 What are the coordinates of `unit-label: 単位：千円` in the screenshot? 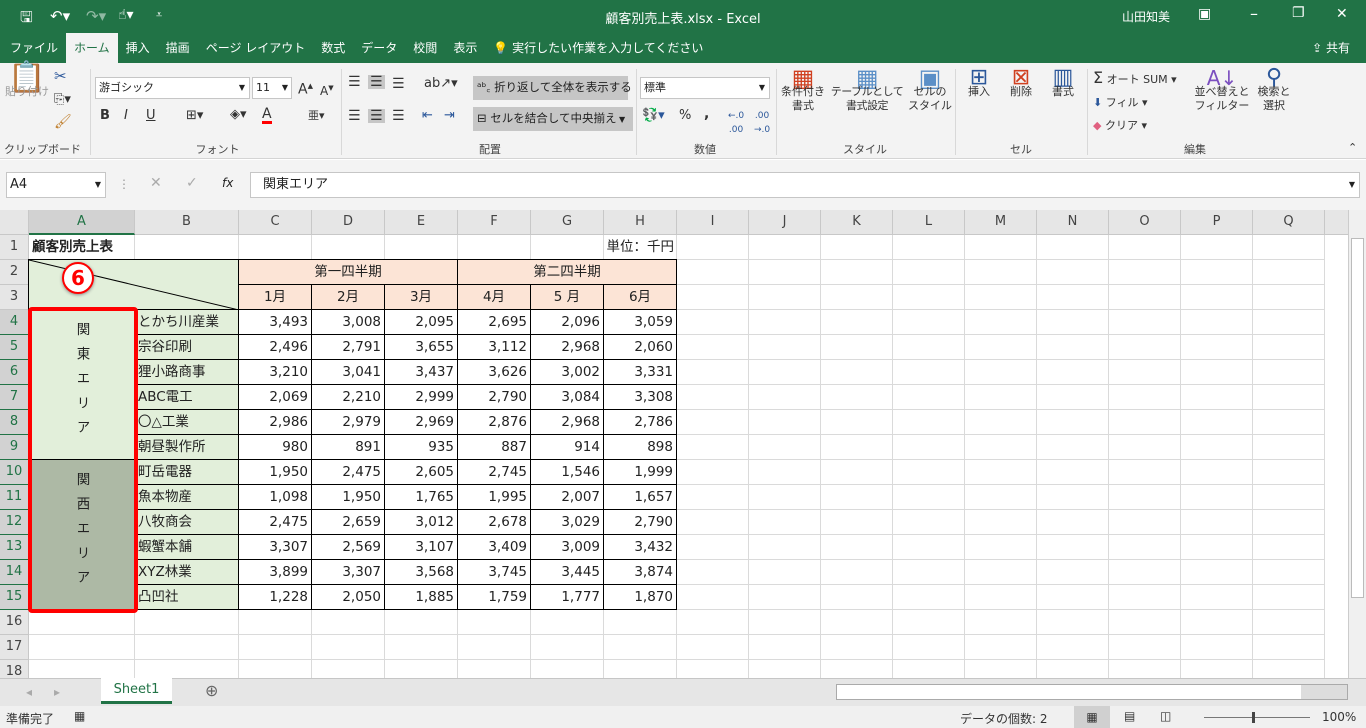 It's located at (640, 247).